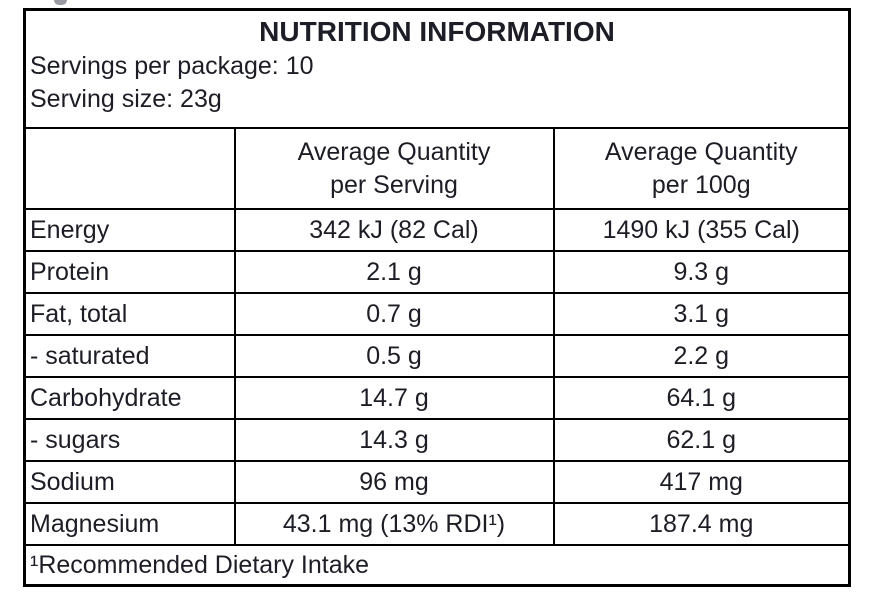  Describe the element at coordinates (701, 184) in the screenshot. I see `column-header-per-100g-line2: per 100g` at that location.